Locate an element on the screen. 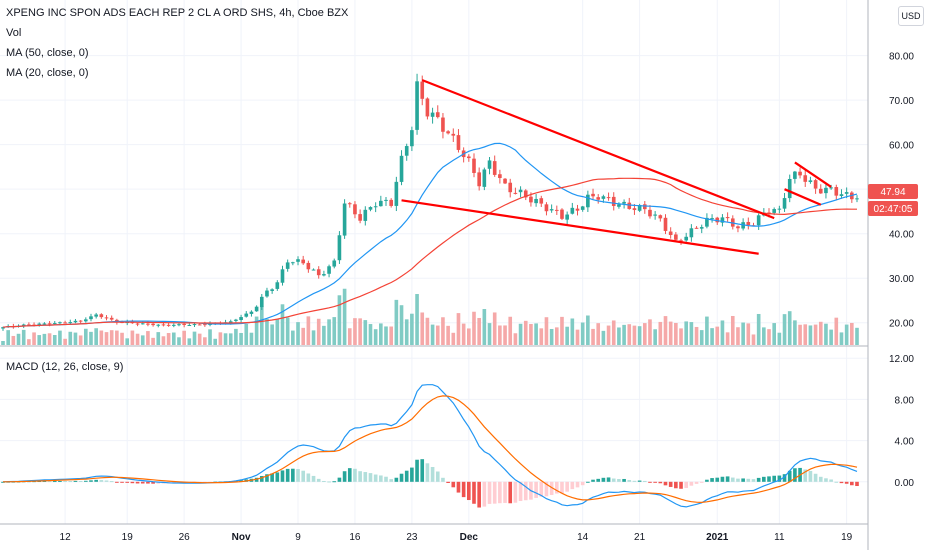 This screenshot has height=555, width=932. time-tick-label: 21 is located at coordinates (640, 537).